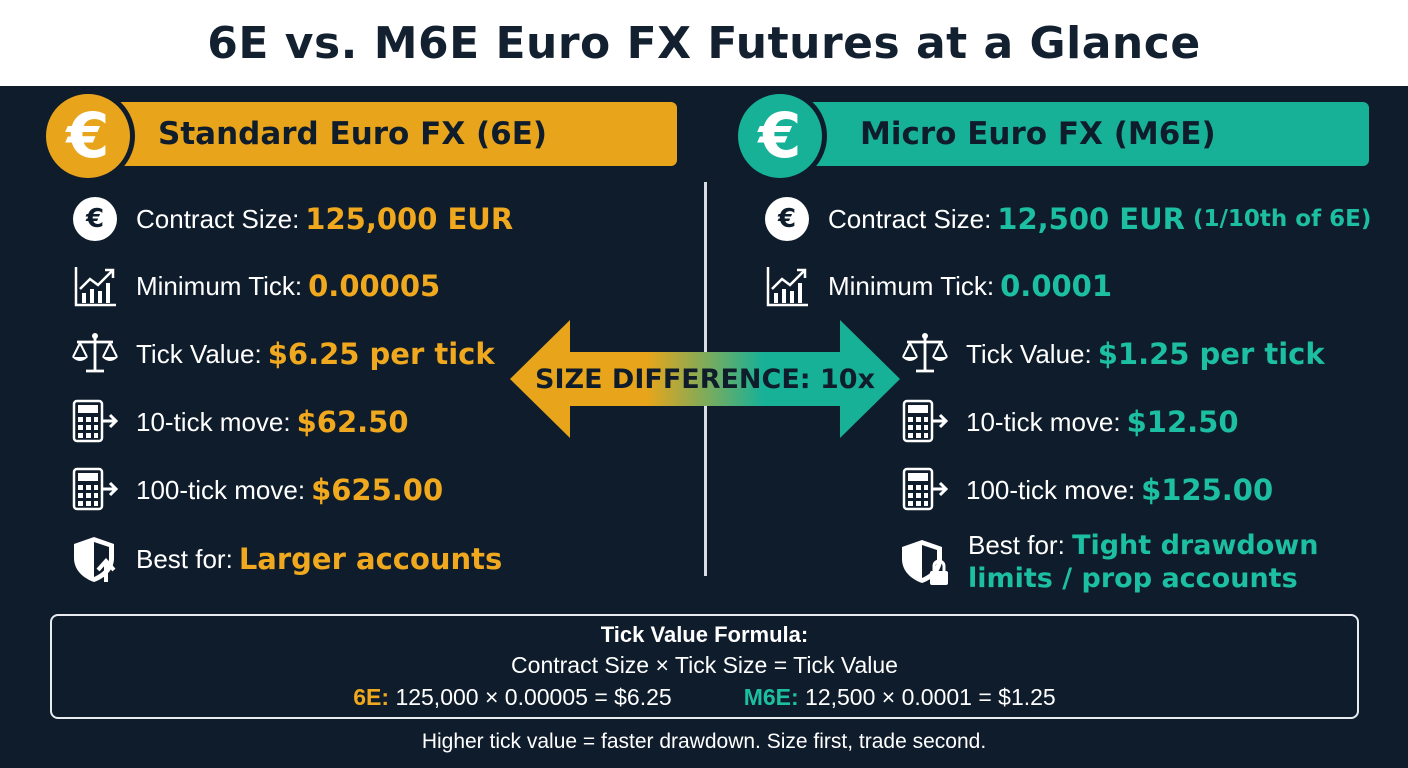 The image size is (1408, 768). What do you see at coordinates (533, 697) in the screenshot?
I see `formula-6e-value: 125,000 × 0.00005 = $6.25` at bounding box center [533, 697].